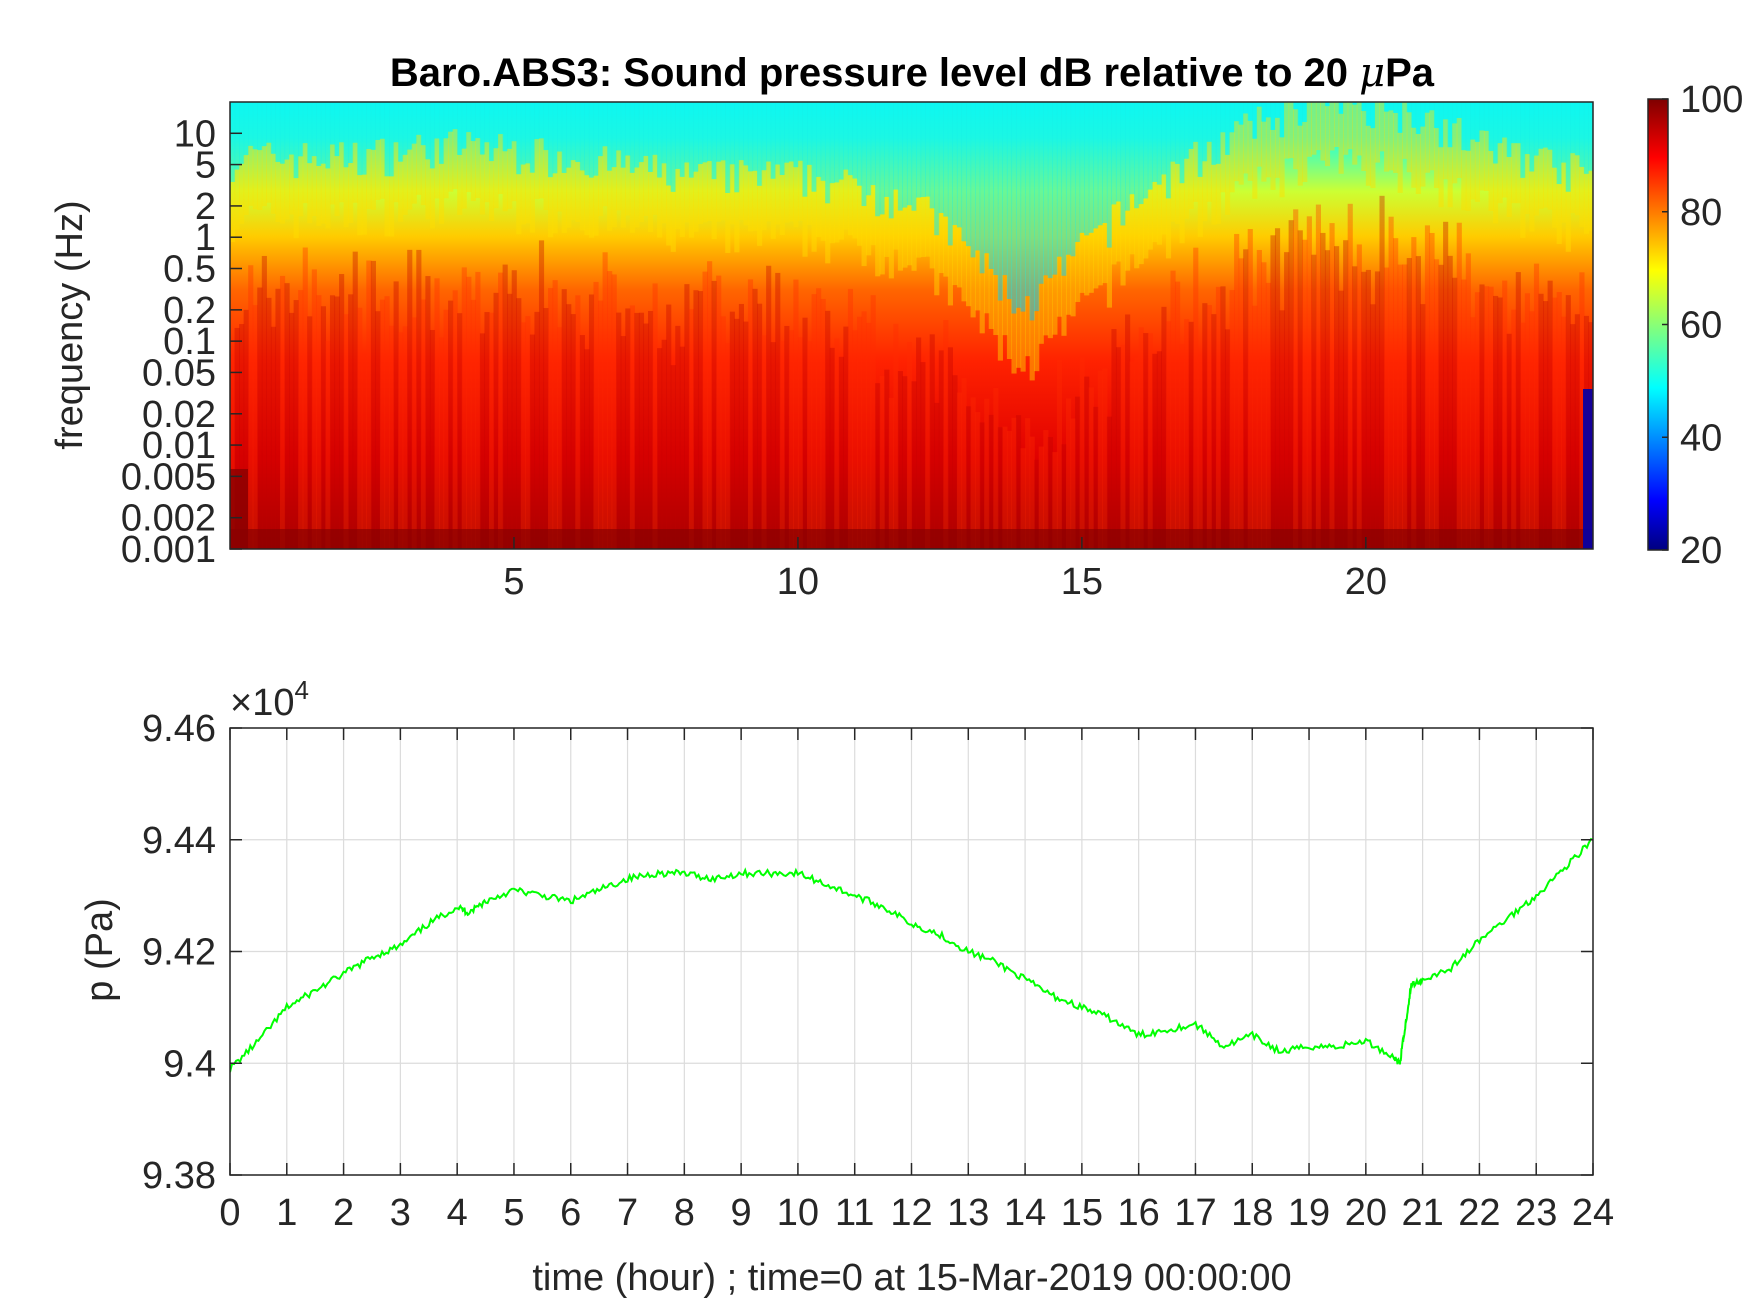 The image size is (1750, 1313). What do you see at coordinates (179, 729) in the screenshot?
I see `pressure-y-tick-label: 9.46` at bounding box center [179, 729].